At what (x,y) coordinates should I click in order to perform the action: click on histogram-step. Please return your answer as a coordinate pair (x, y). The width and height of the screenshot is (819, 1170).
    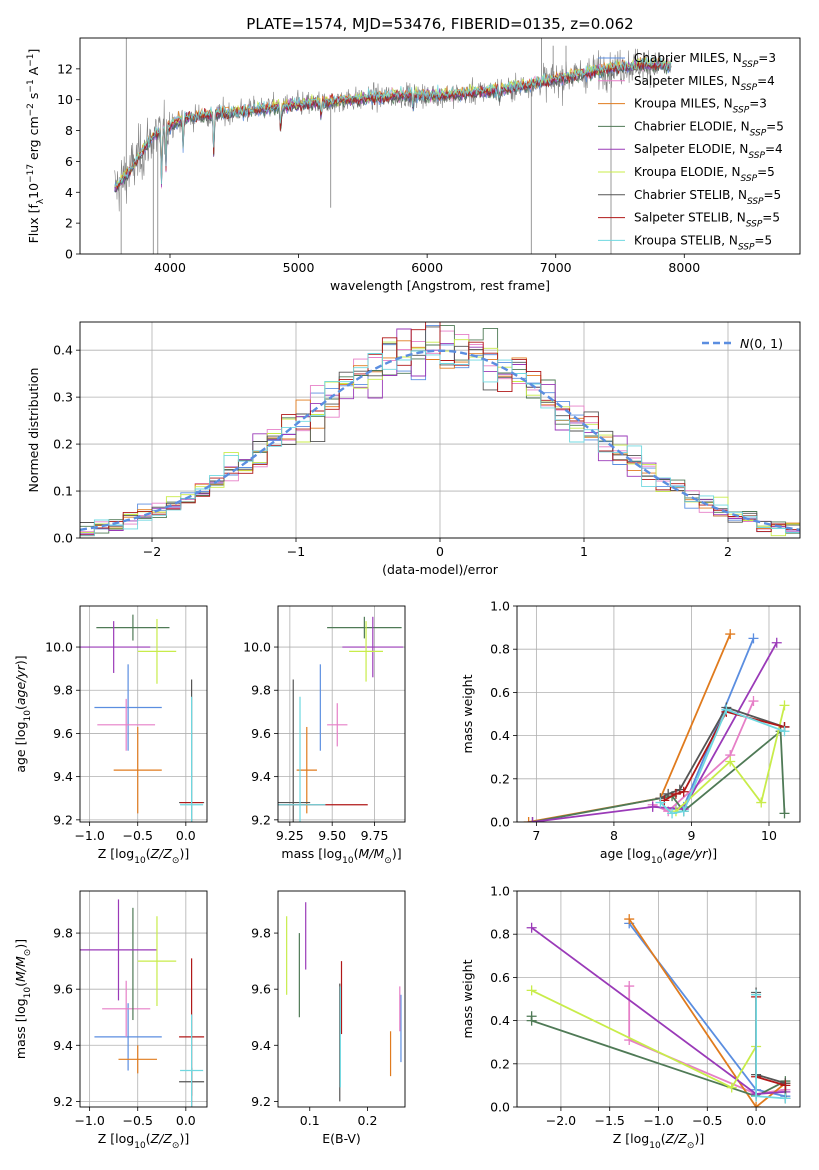
    Looking at the image, I should click on (440, 443).